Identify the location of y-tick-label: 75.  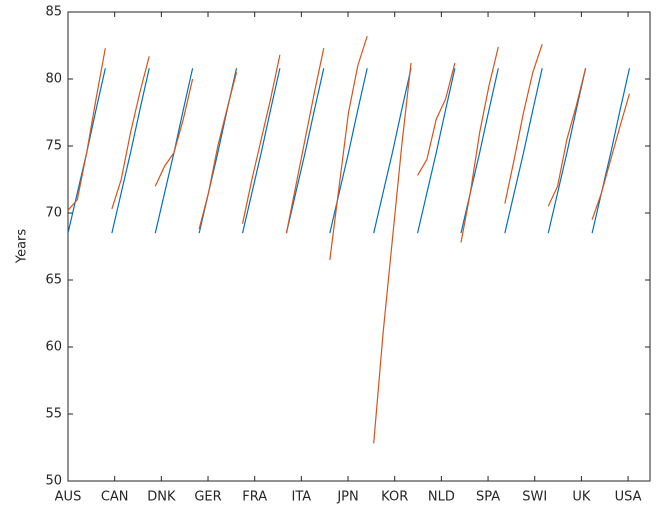
(53, 146).